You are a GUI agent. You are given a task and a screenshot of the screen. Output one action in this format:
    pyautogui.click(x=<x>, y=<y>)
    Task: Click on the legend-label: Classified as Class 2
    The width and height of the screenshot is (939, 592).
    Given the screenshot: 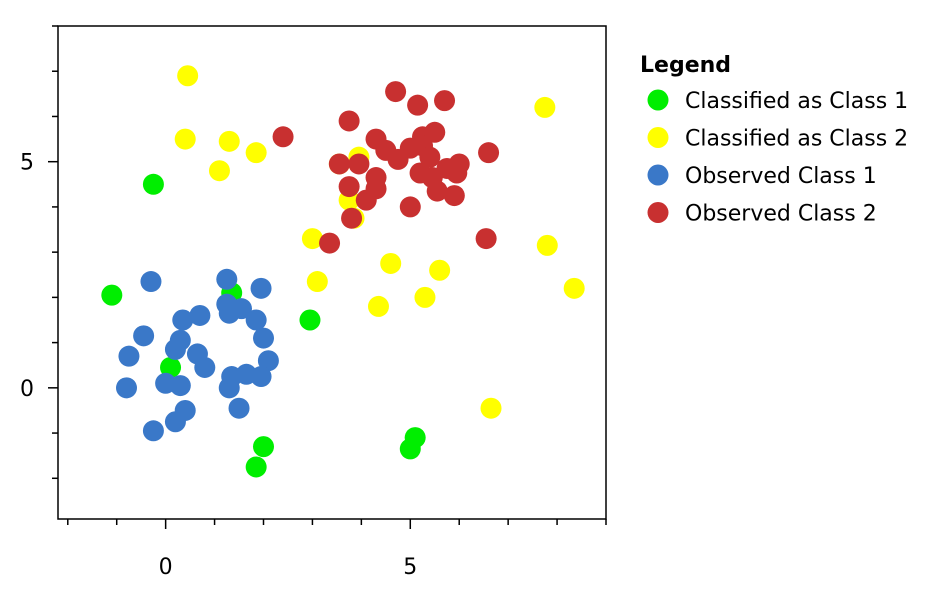 What is the action you would take?
    pyautogui.click(x=796, y=139)
    